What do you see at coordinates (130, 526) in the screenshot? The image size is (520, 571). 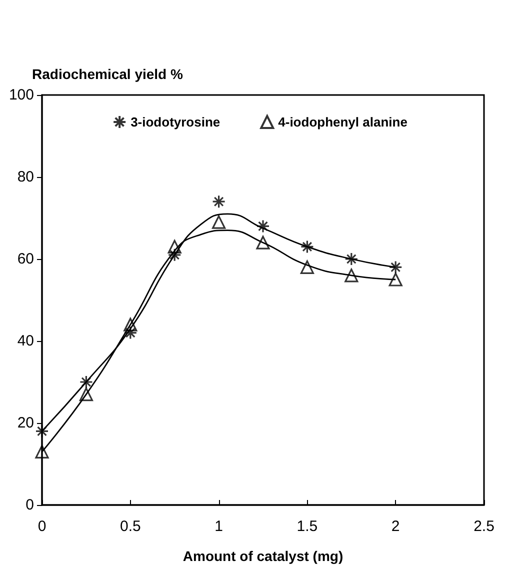 I see `x-tick-label: 0.5` at bounding box center [130, 526].